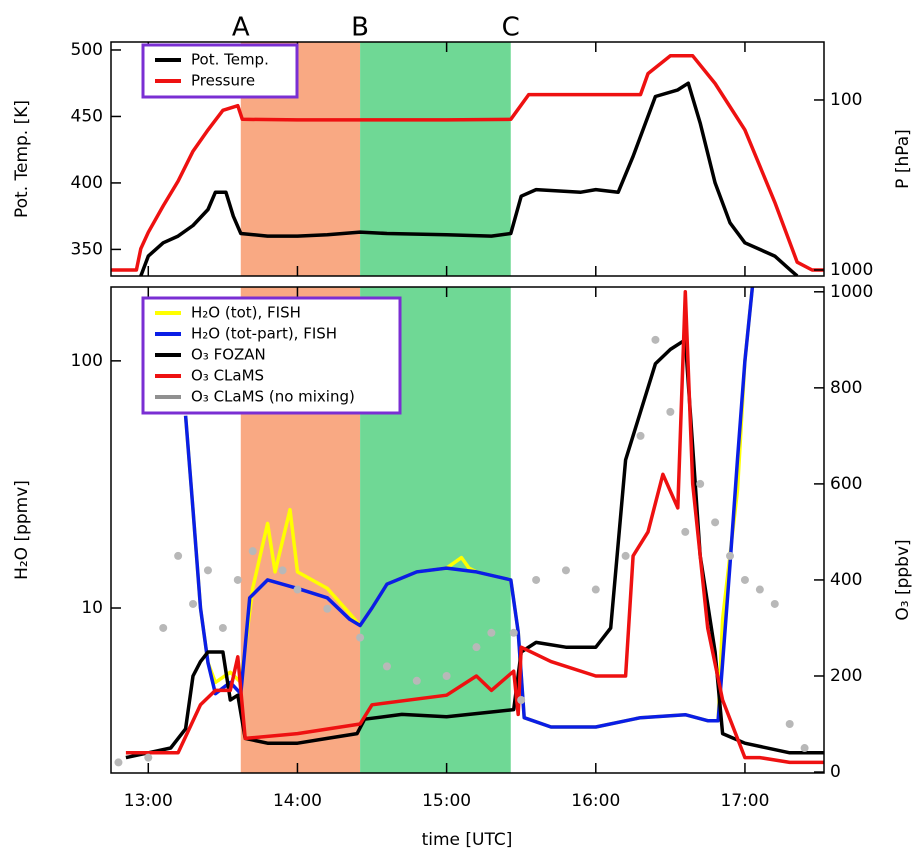 Image resolution: width=923 pixels, height=854 pixels. I want to click on y2-tick-label: 100, so click(846, 100).